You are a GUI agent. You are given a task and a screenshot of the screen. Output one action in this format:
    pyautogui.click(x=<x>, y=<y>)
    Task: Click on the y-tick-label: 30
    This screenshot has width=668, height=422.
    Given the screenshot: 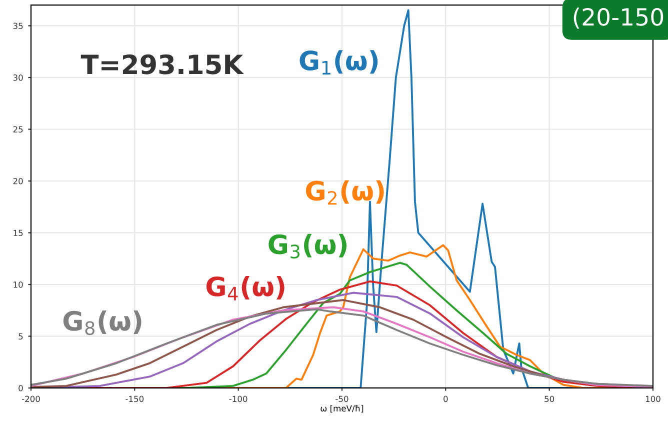 What is the action you would take?
    pyautogui.click(x=18, y=77)
    